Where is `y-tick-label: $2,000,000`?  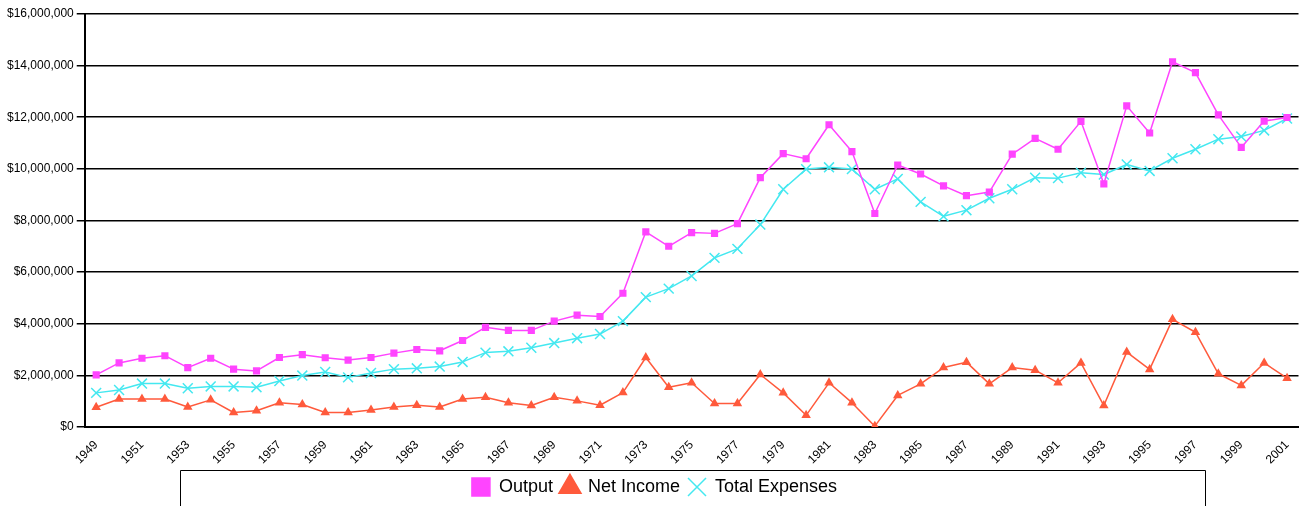
y-tick-label: $2,000,000 is located at coordinates (44, 374).